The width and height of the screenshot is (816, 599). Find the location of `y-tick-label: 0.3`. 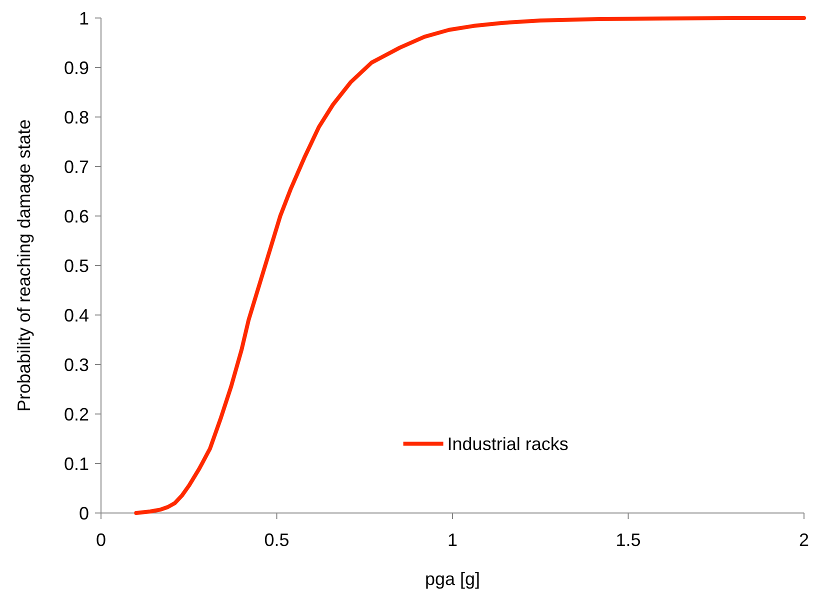

y-tick-label: 0.3 is located at coordinates (76, 364).